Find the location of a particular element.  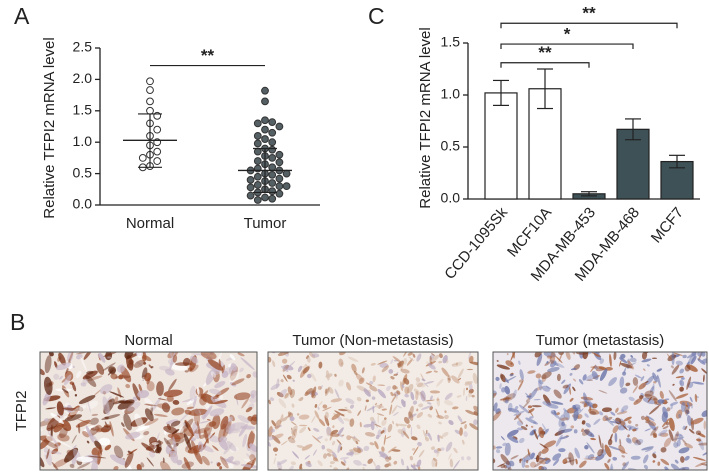

significance-bracket is located at coordinates (545, 65).